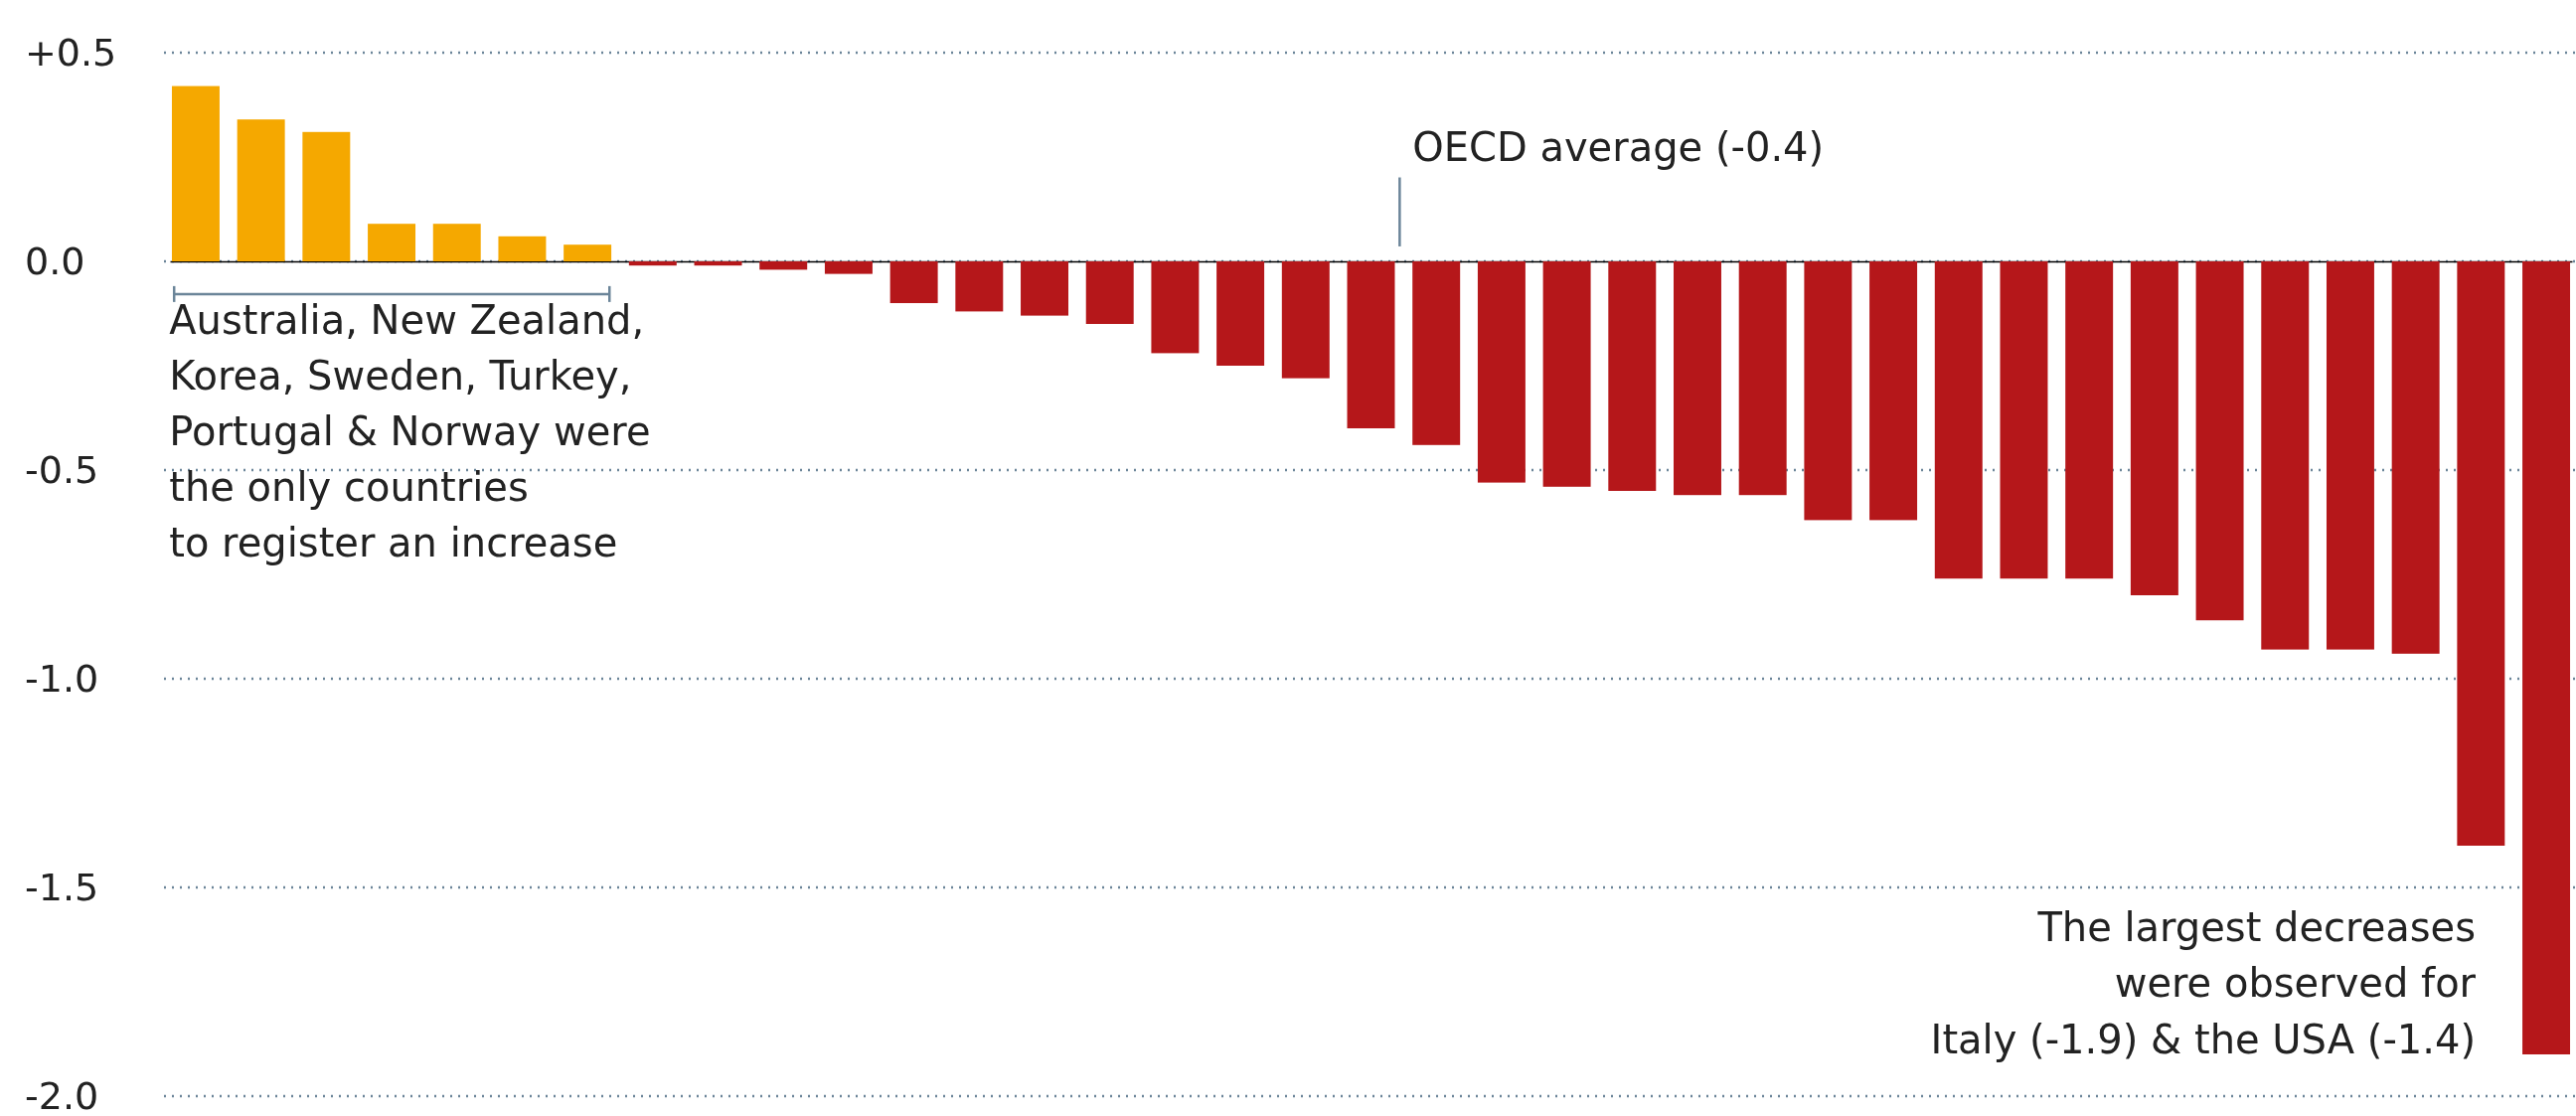  What do you see at coordinates (2203, 983) in the screenshot?
I see `annotation: The largest decreases were observed for Italy (-1.9) & the USA (-1.4)` at bounding box center [2203, 983].